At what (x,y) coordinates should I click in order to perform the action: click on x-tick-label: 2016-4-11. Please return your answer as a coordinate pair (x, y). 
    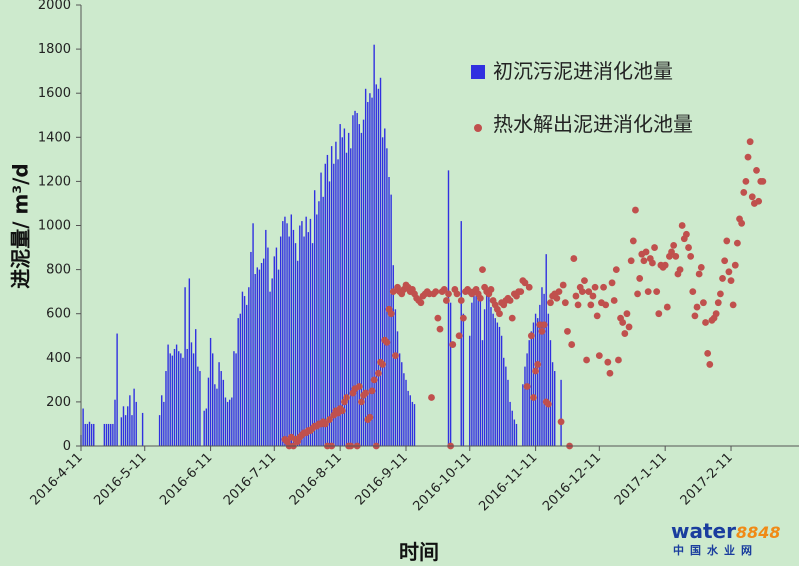
    Looking at the image, I should click on (57, 479).